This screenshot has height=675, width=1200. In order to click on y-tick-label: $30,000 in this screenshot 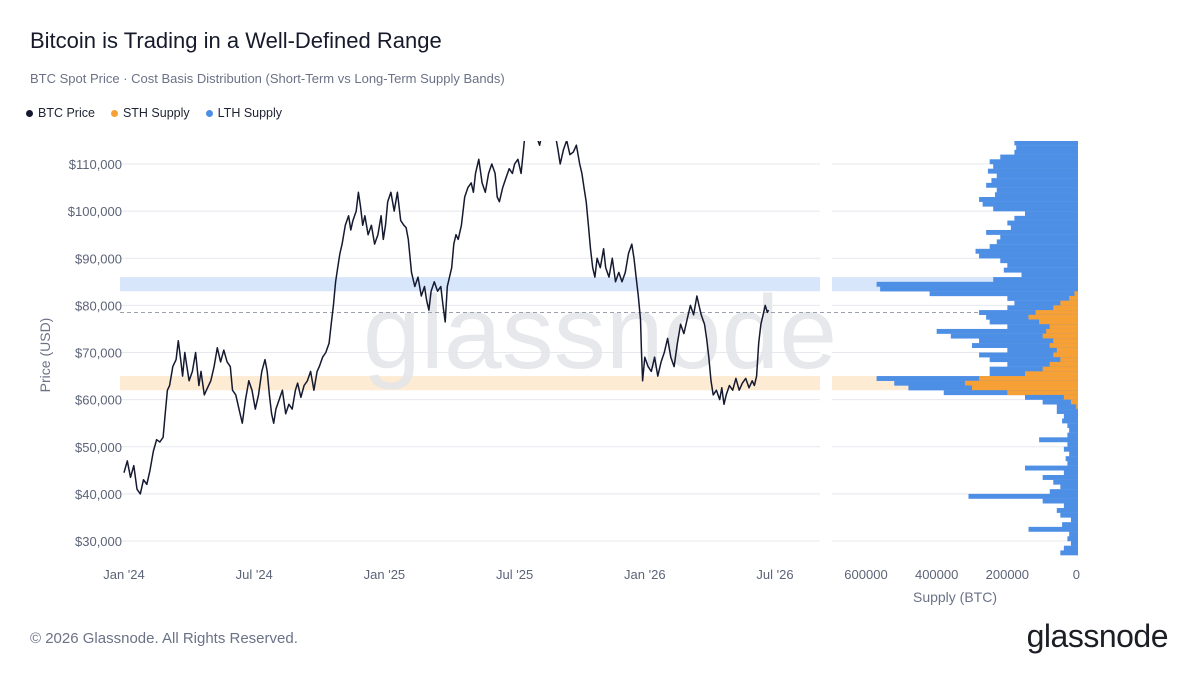, I will do `click(98, 541)`.